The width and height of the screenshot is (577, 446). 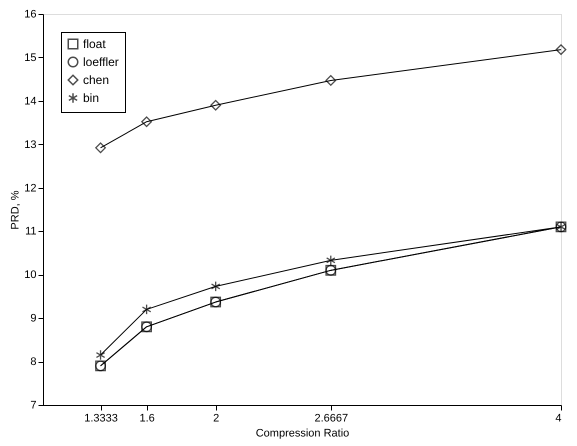 What do you see at coordinates (558, 418) in the screenshot?
I see `x-tick-label: 4` at bounding box center [558, 418].